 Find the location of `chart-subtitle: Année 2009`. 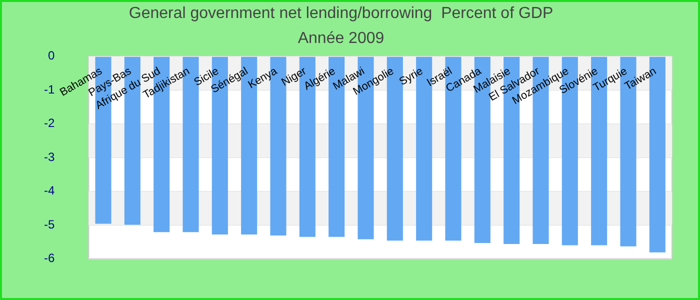

chart-subtitle: Année 2009 is located at coordinates (341, 39).